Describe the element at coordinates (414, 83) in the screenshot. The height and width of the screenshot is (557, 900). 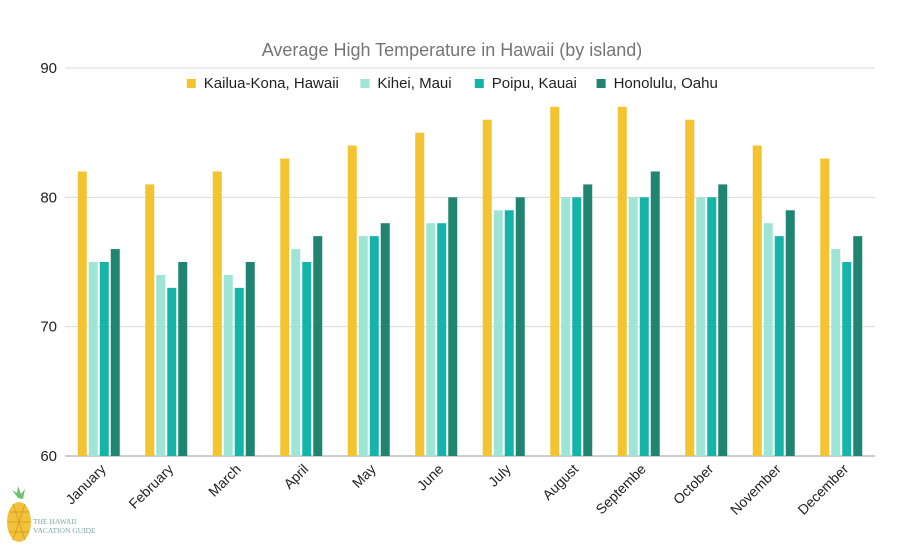
I see `legend-label: Kihei, Maui` at that location.